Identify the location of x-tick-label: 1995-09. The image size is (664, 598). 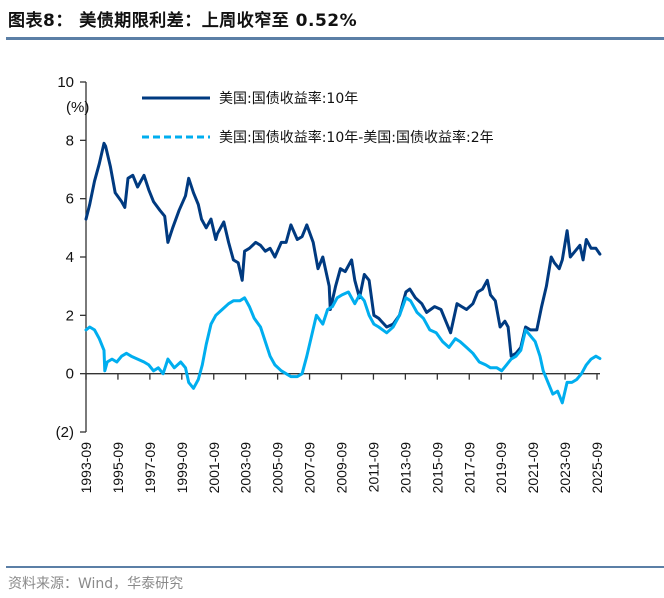
(118, 468).